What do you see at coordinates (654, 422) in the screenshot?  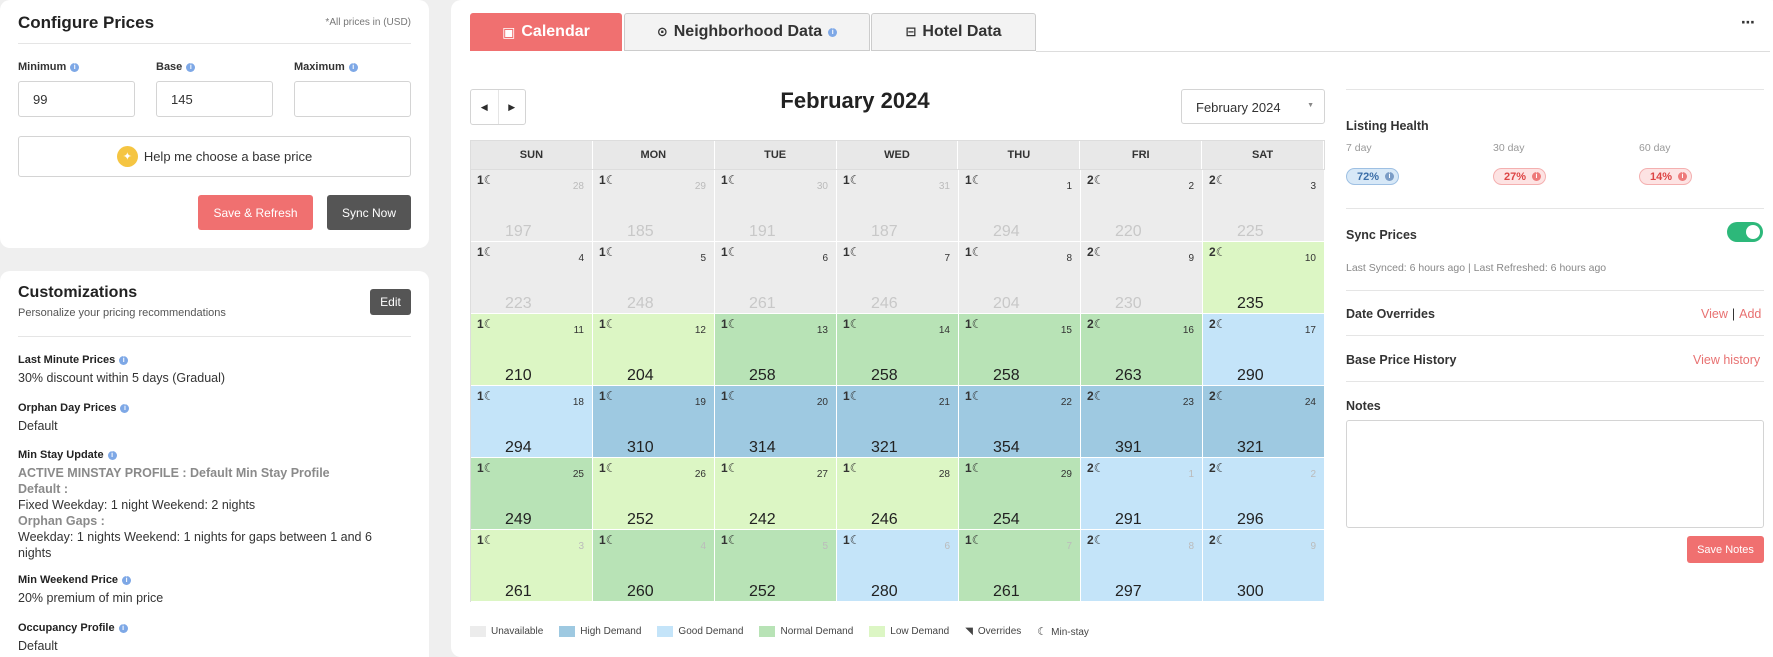 I see `calendar-day-cell: 1 ☾ 19 310` at bounding box center [654, 422].